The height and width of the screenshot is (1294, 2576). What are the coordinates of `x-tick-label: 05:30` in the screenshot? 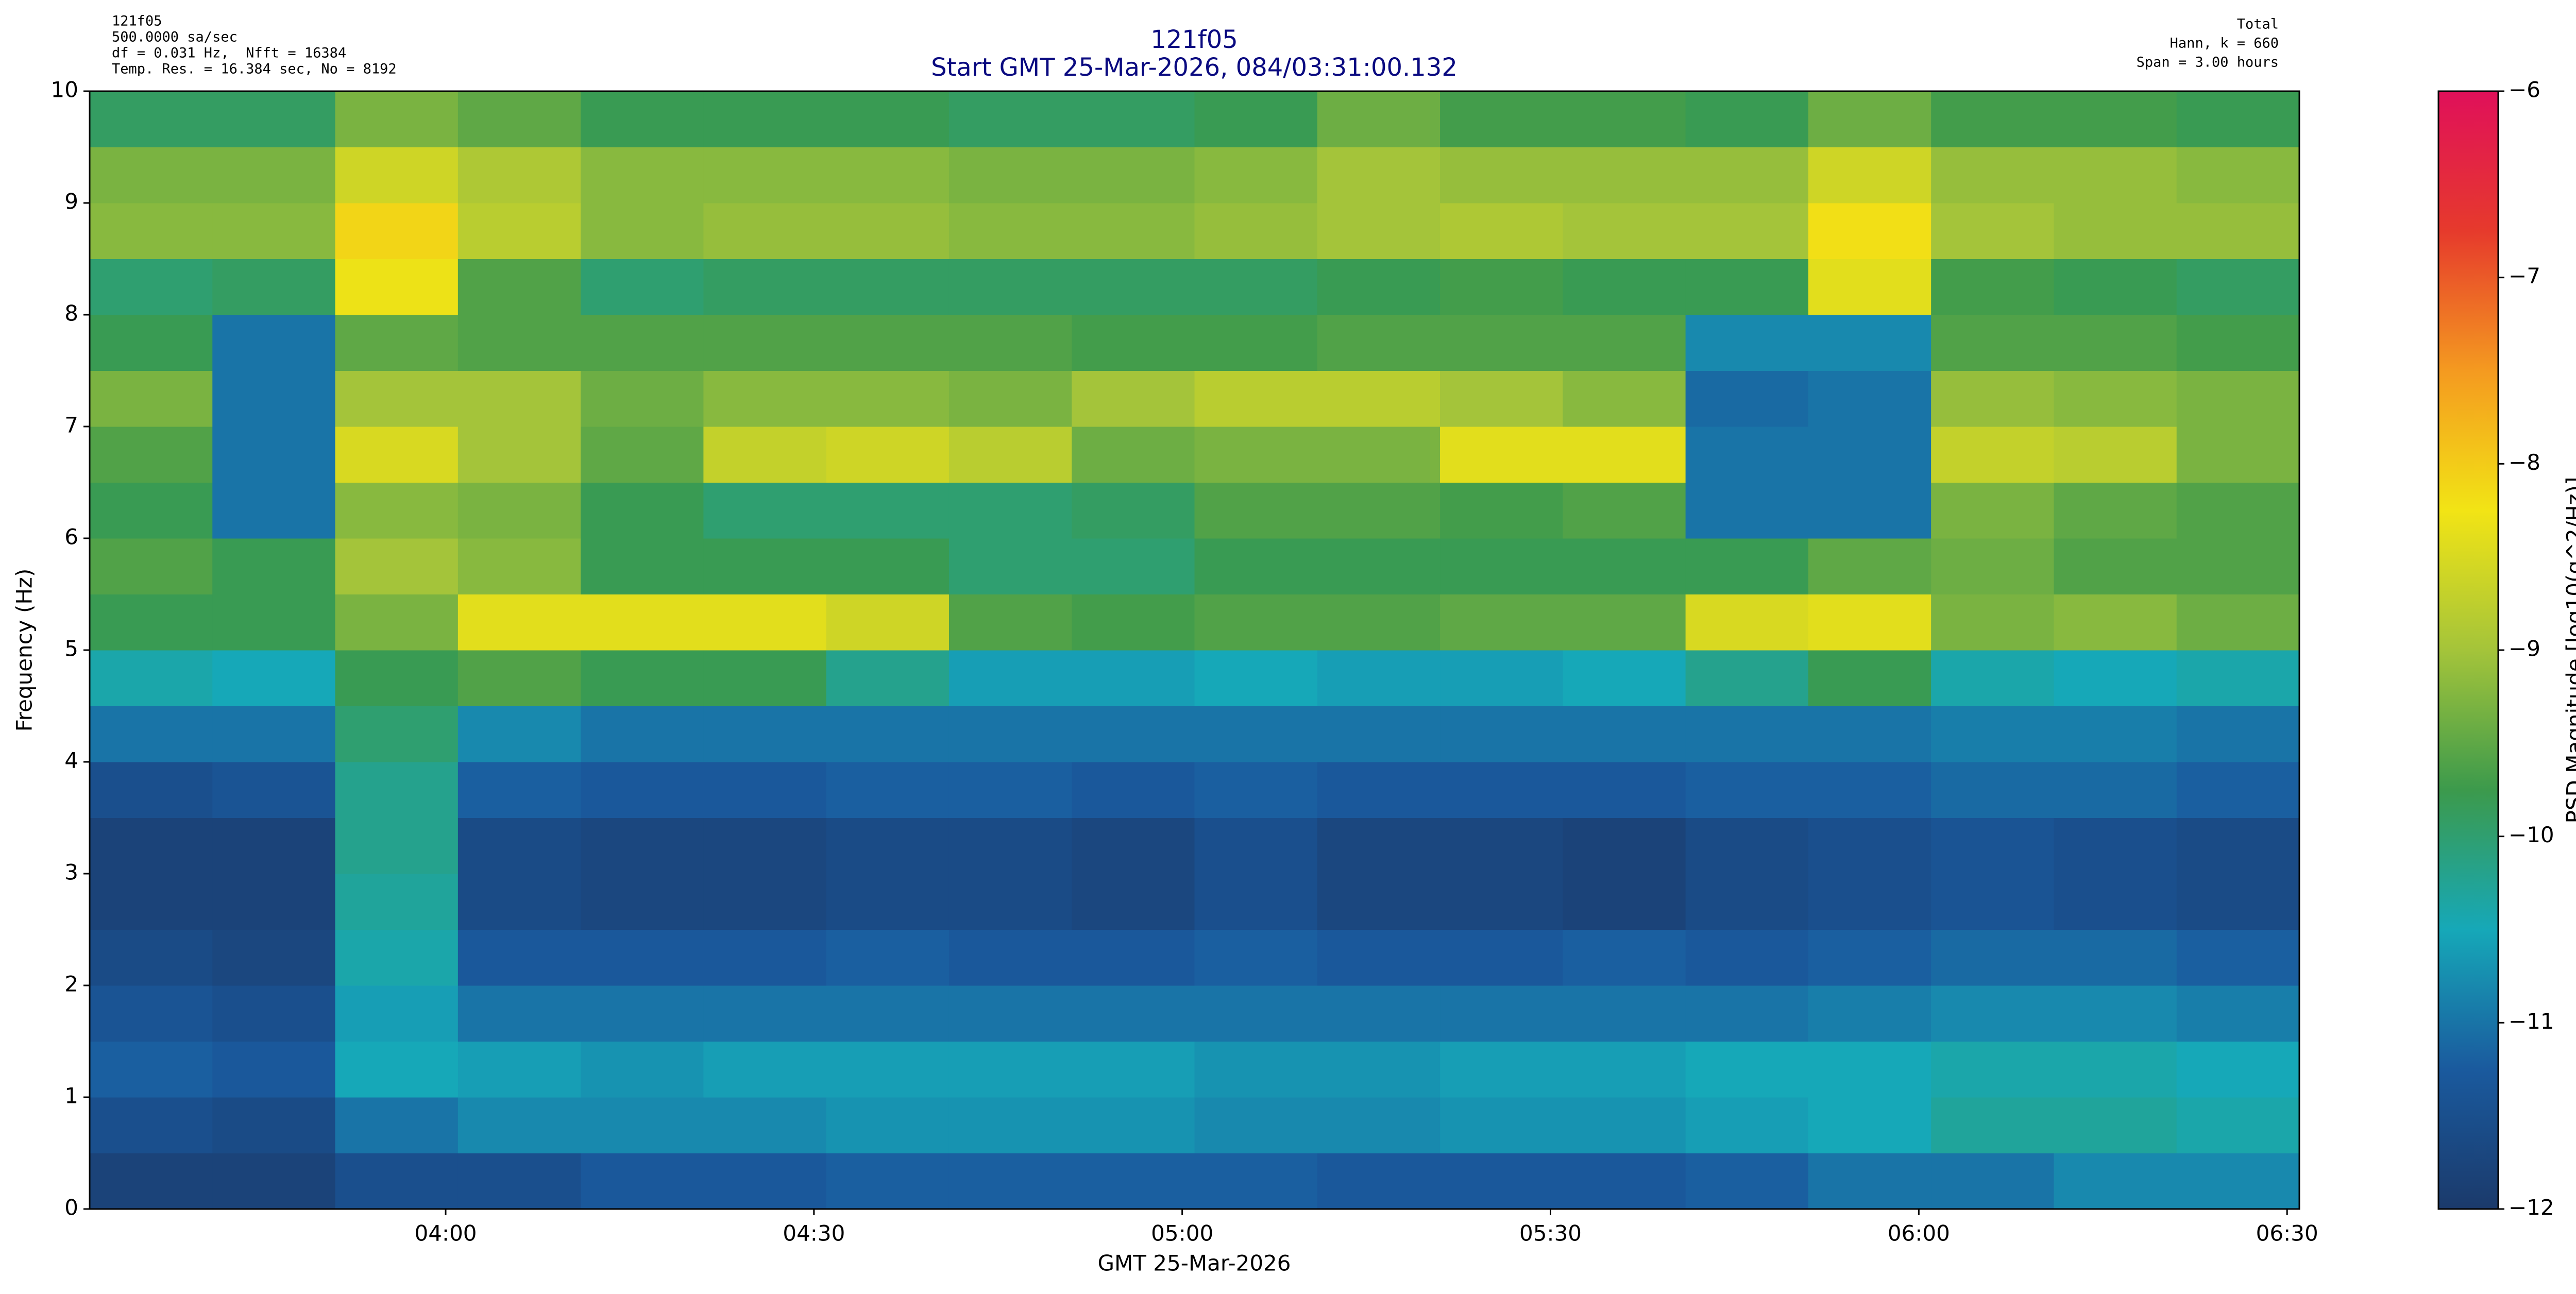 It's located at (1550, 1233).